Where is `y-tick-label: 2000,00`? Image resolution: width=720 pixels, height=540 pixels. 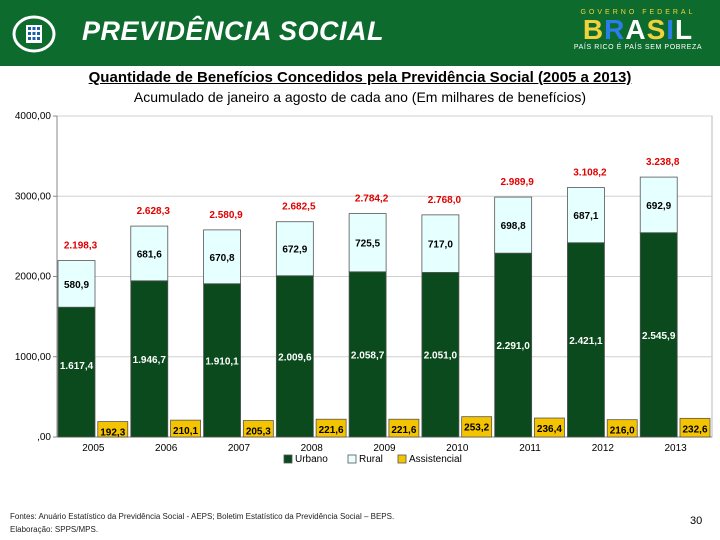
y-tick-label: 2000,00 is located at coordinates (33, 277).